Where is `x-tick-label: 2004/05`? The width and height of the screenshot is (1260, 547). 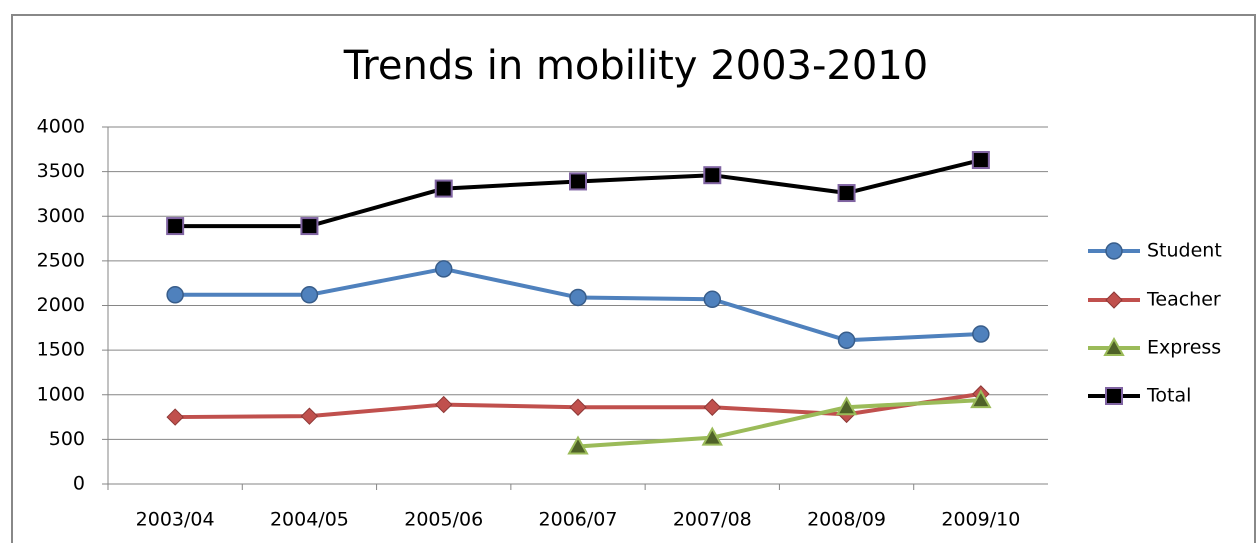
x-tick-label: 2004/05 is located at coordinates (309, 520).